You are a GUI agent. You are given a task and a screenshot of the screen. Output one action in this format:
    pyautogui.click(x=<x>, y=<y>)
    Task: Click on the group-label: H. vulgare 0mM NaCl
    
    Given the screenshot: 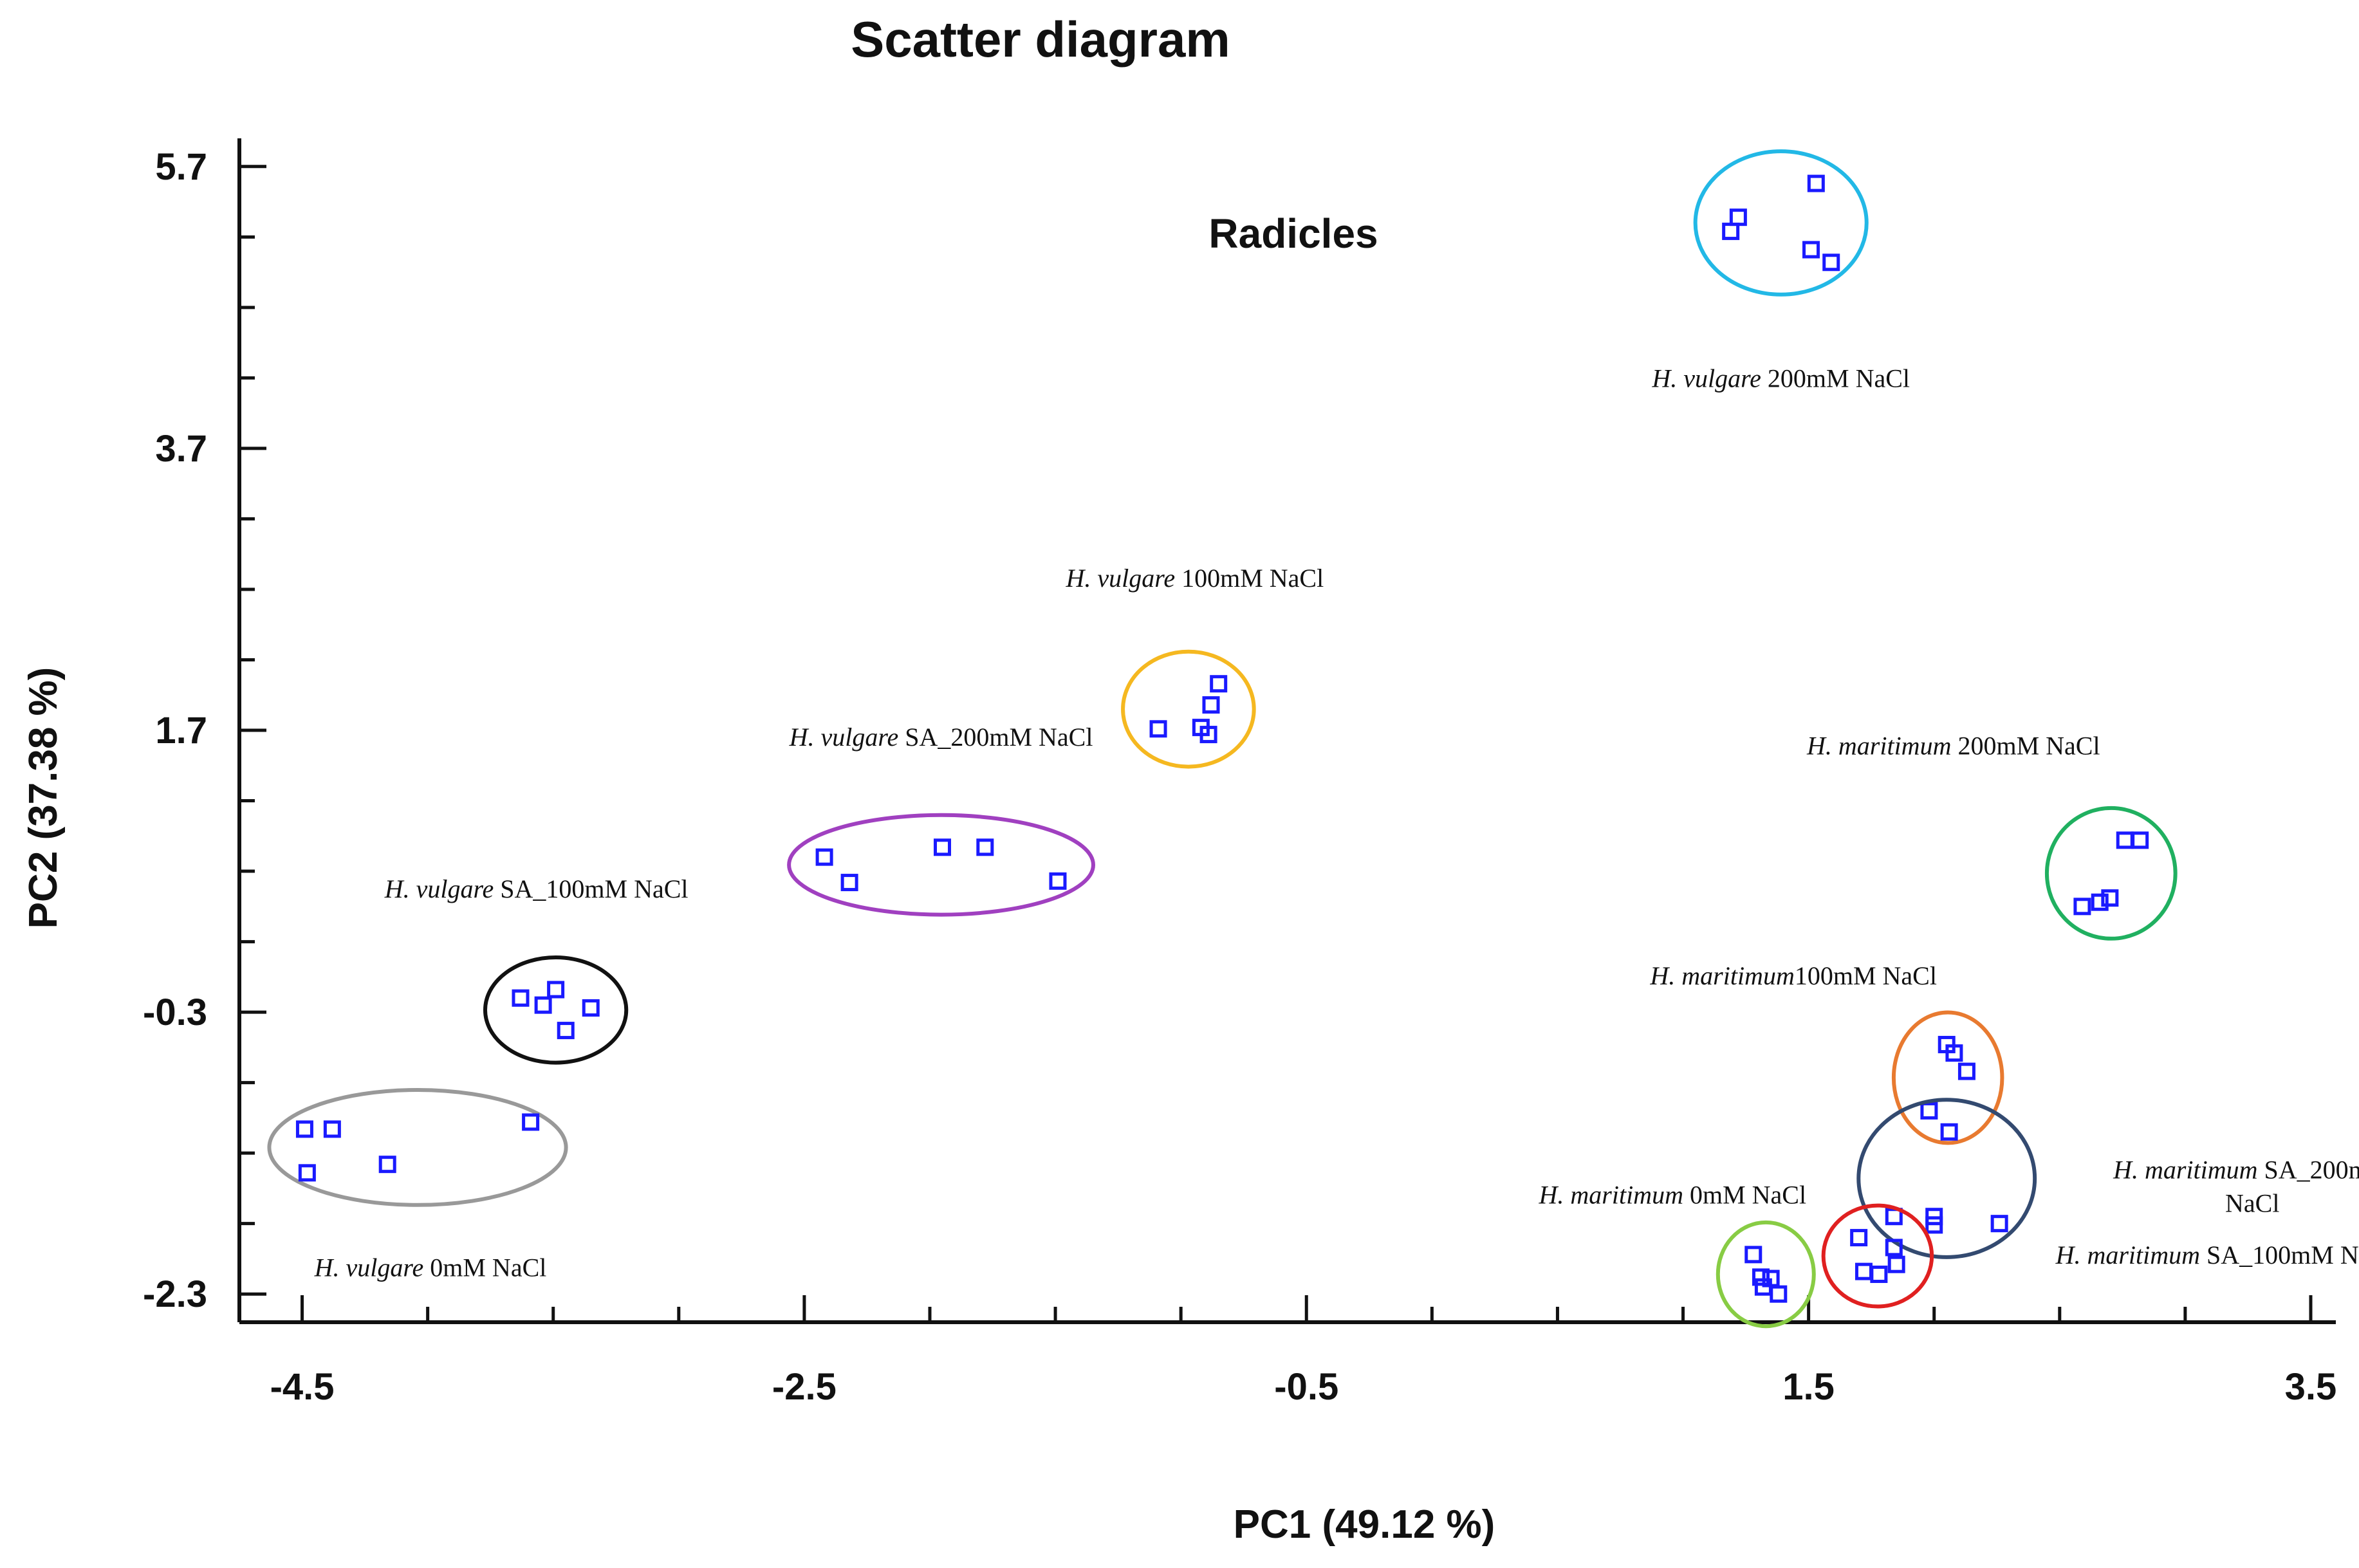 What is the action you would take?
    pyautogui.click(x=430, y=1268)
    